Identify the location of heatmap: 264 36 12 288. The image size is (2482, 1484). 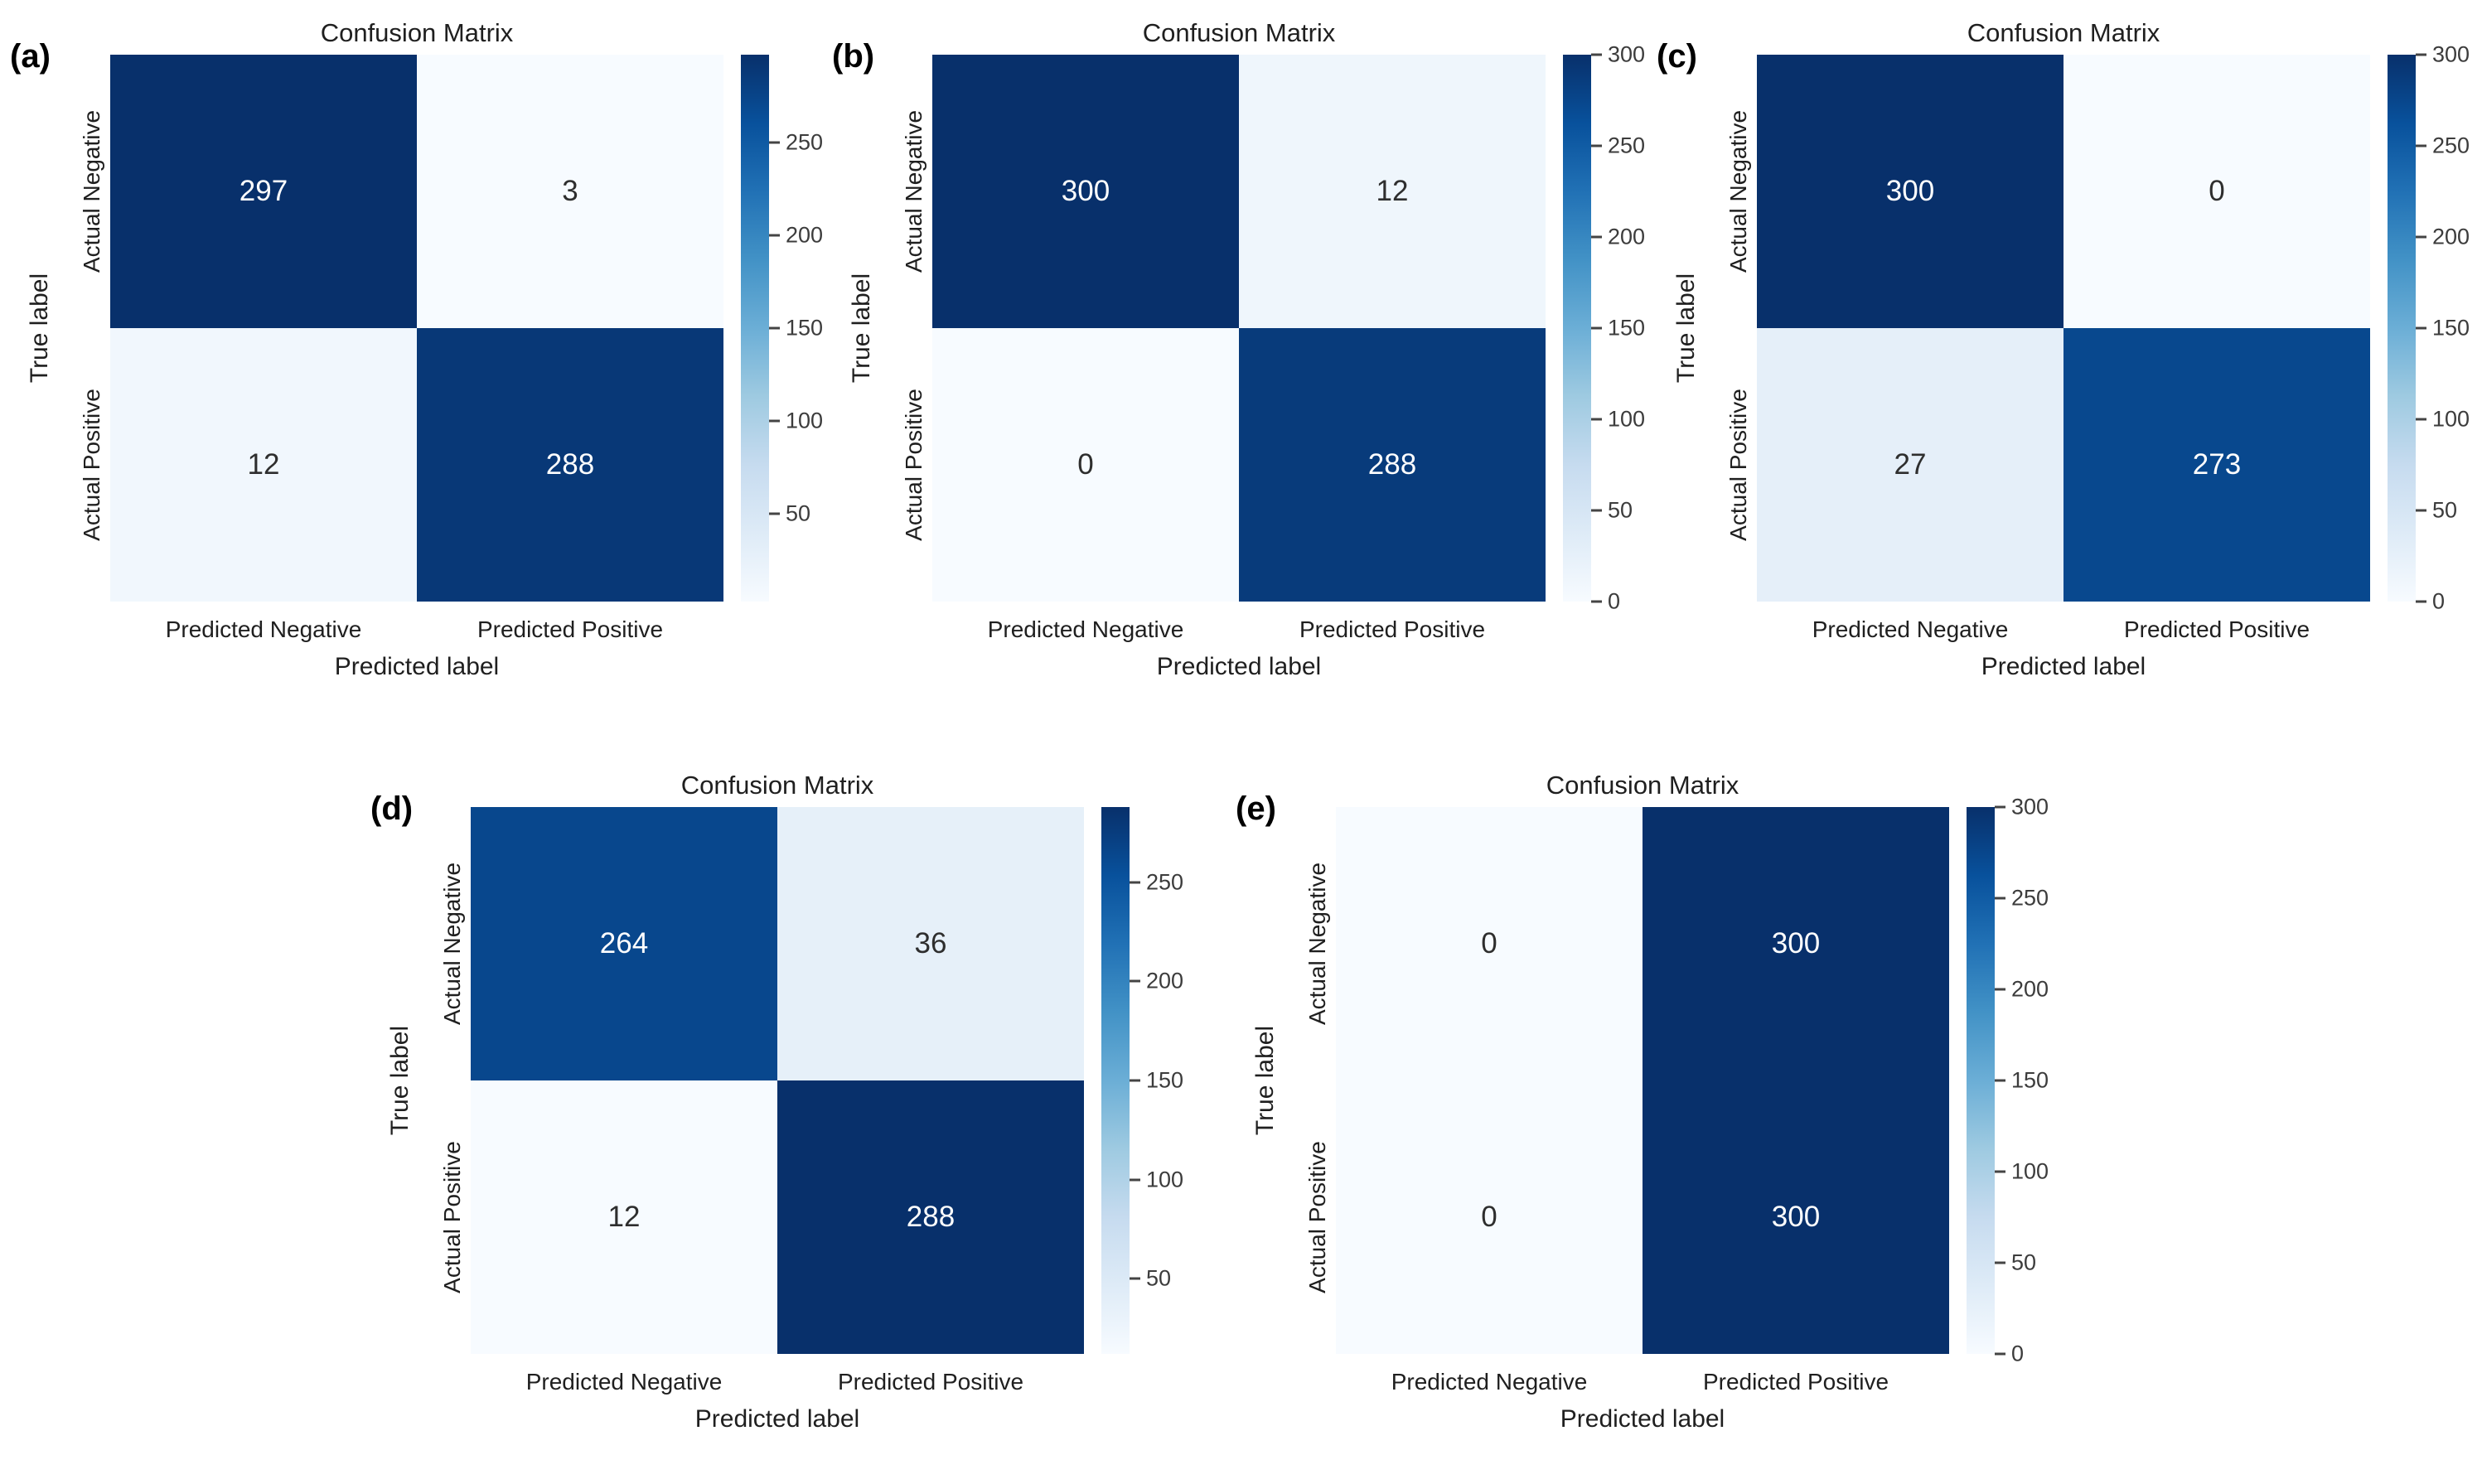
(777, 1080).